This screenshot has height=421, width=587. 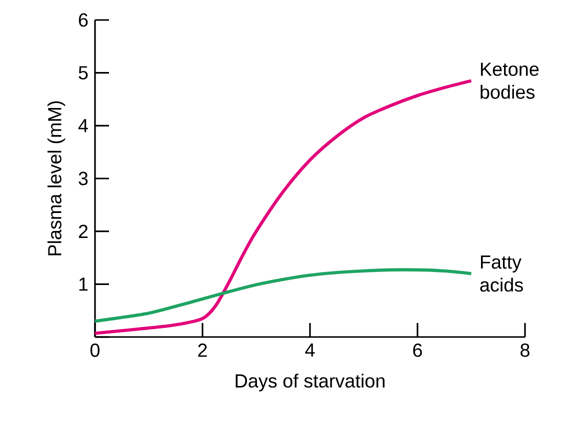 I want to click on y-tick-label: 6, so click(x=83, y=20).